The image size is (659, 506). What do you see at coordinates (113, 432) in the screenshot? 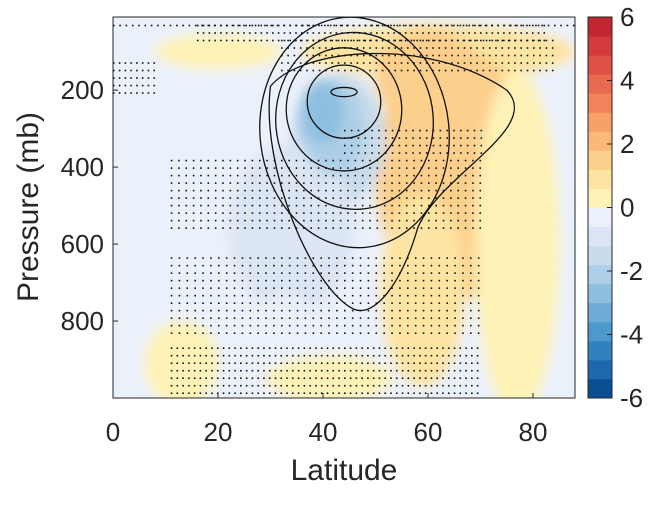
I see `x-tick-label: 0` at bounding box center [113, 432].